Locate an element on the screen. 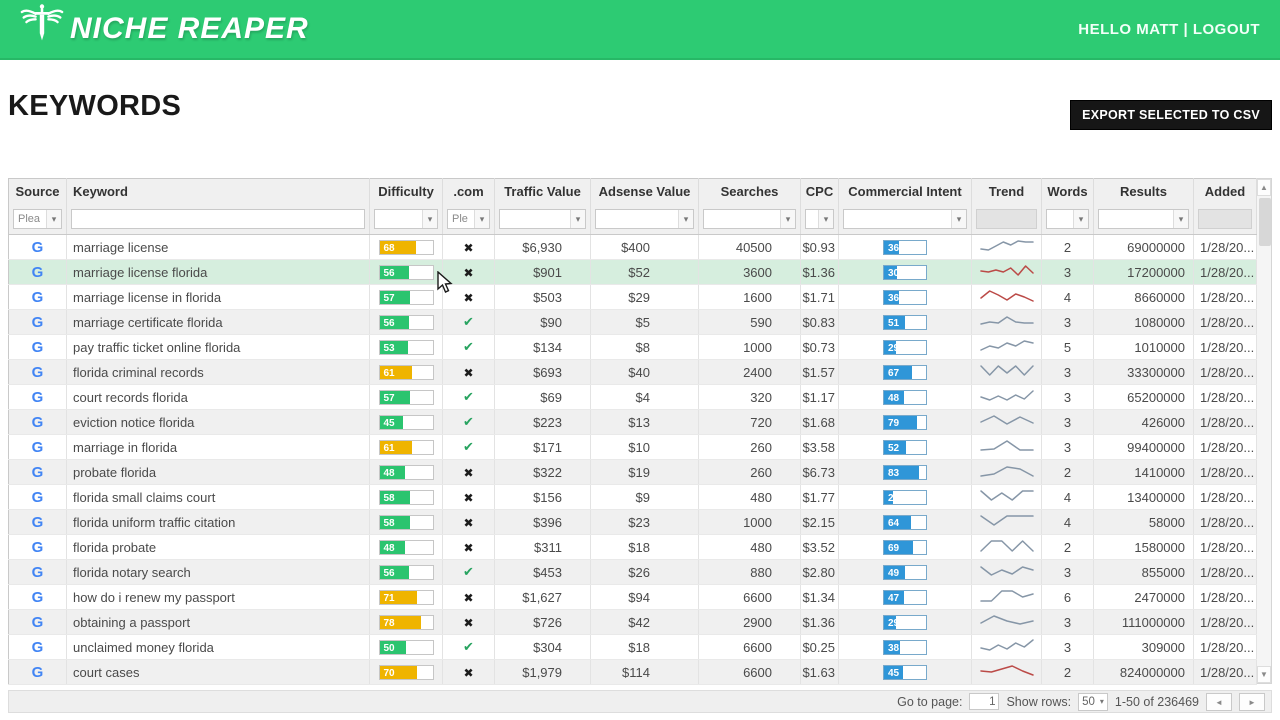 The image size is (1280, 720). vertical-scrollbar: ▲ ▼ is located at coordinates (1264, 431).